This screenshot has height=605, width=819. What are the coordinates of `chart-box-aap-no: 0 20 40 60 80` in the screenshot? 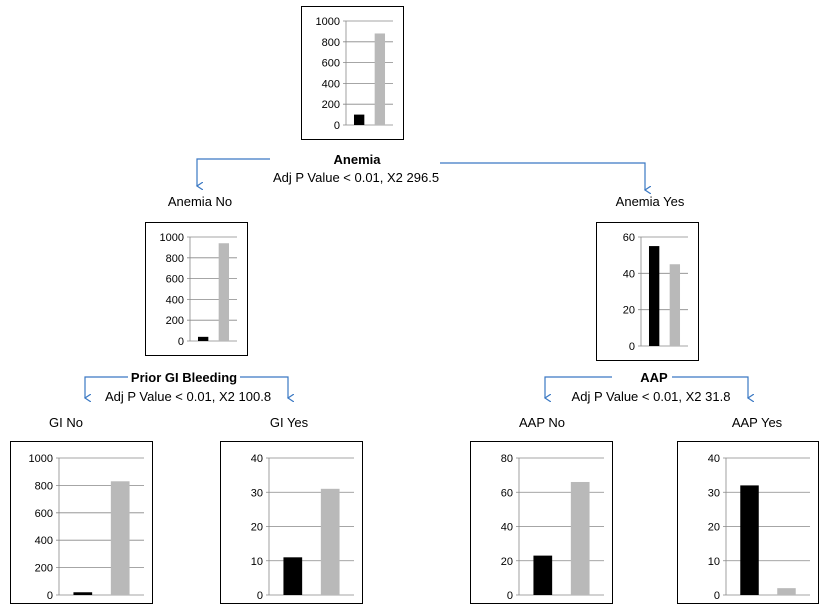 It's located at (541, 522).